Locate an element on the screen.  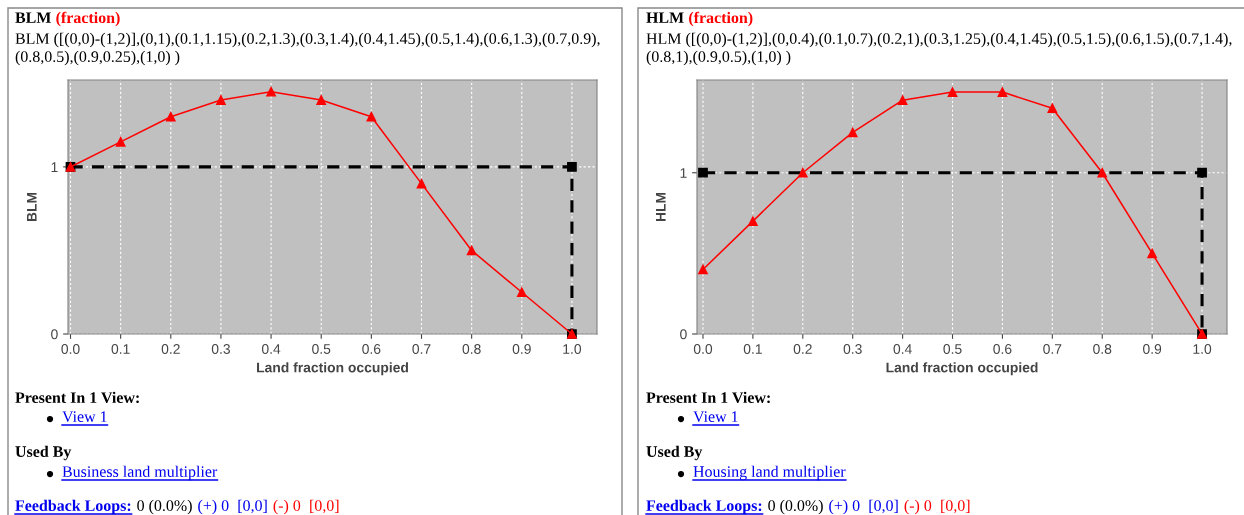
text: HLM ([(0,0)-(1,2)],(0,0.4),(0.1,0.7),(0.2,1),(0.3,1.25),(0.4,1.45),(0.5,1.5),(0.6,1.5),(0.7,1.4), is located at coordinates (939, 40).